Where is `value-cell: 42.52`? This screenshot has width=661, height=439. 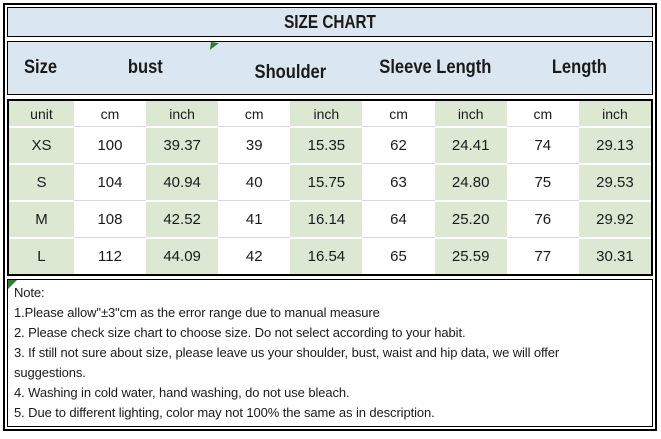 value-cell: 42.52 is located at coordinates (182, 218).